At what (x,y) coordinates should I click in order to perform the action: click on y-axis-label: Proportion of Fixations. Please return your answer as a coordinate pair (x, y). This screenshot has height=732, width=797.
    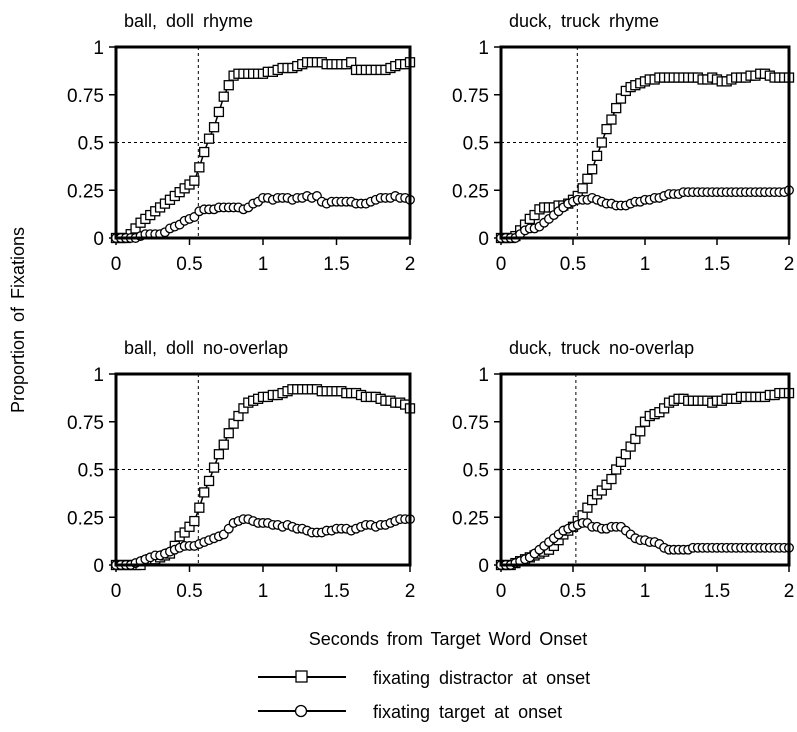
    Looking at the image, I should click on (18, 320).